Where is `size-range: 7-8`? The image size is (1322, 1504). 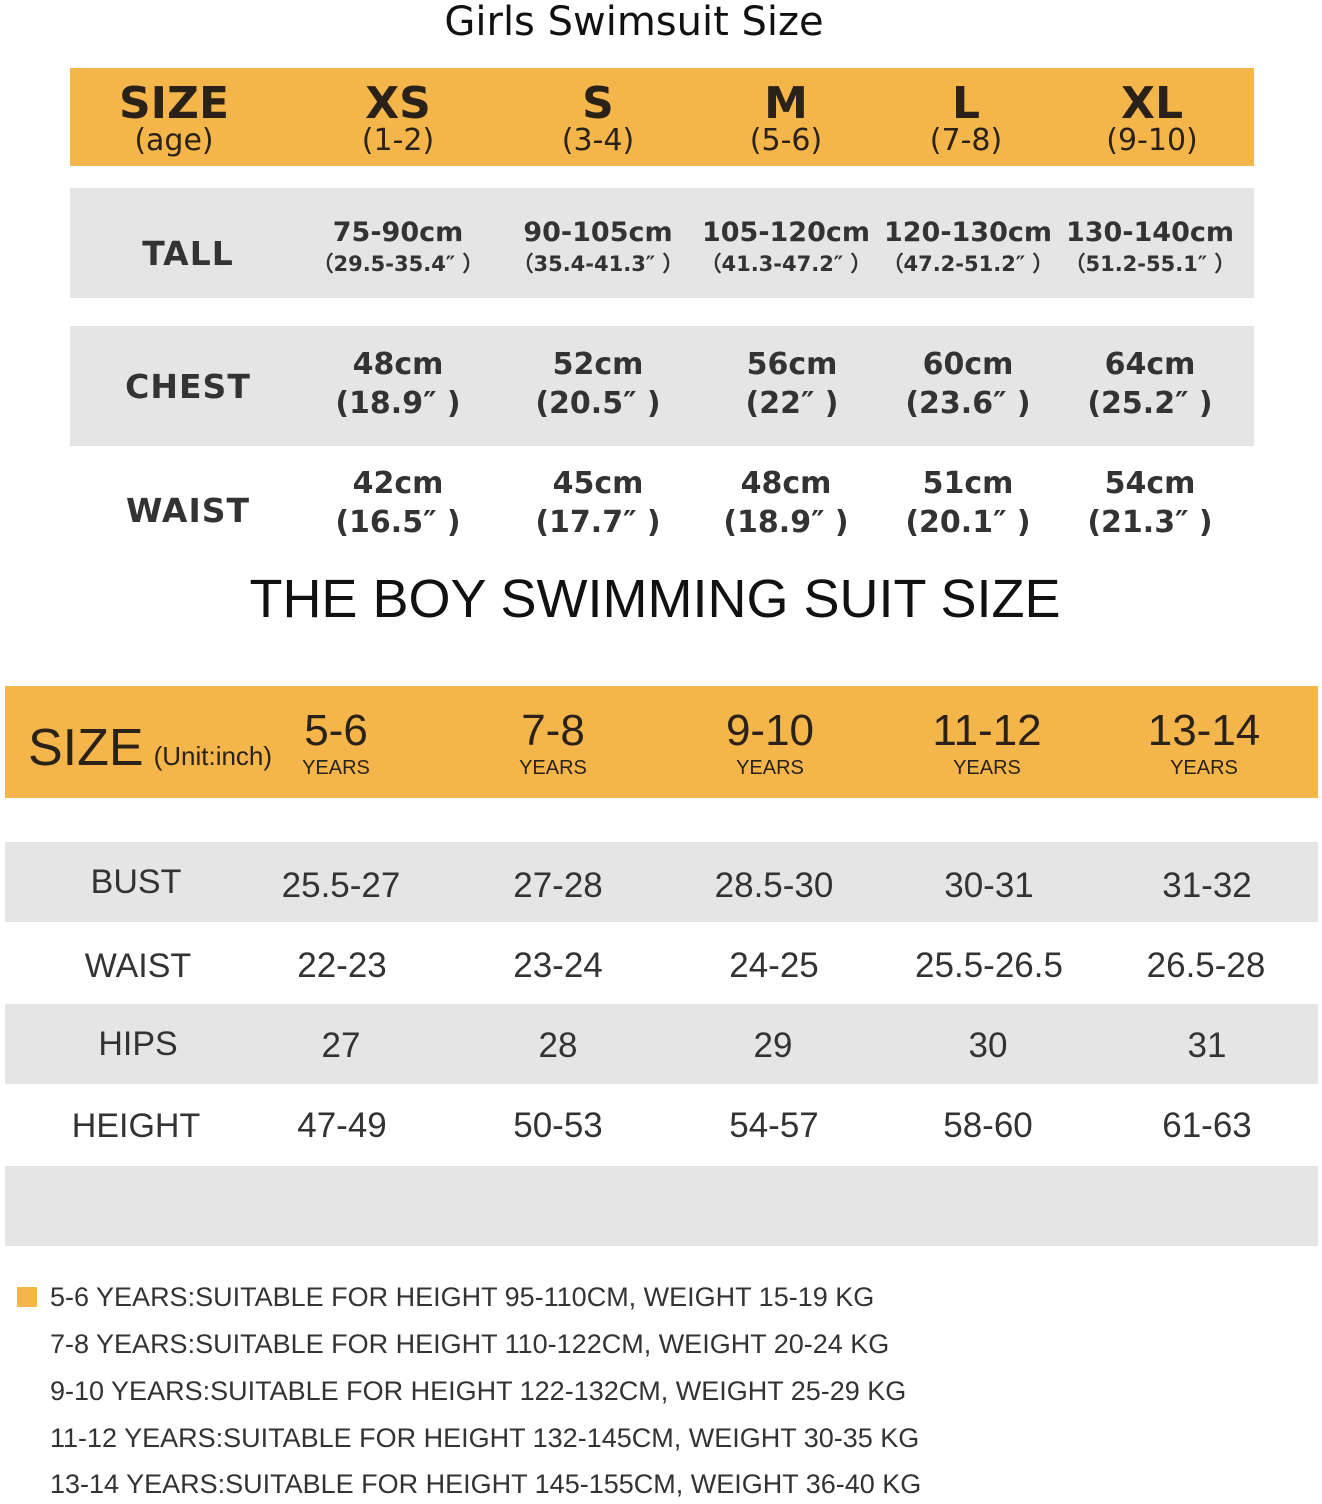
size-range: 7-8 is located at coordinates (553, 730).